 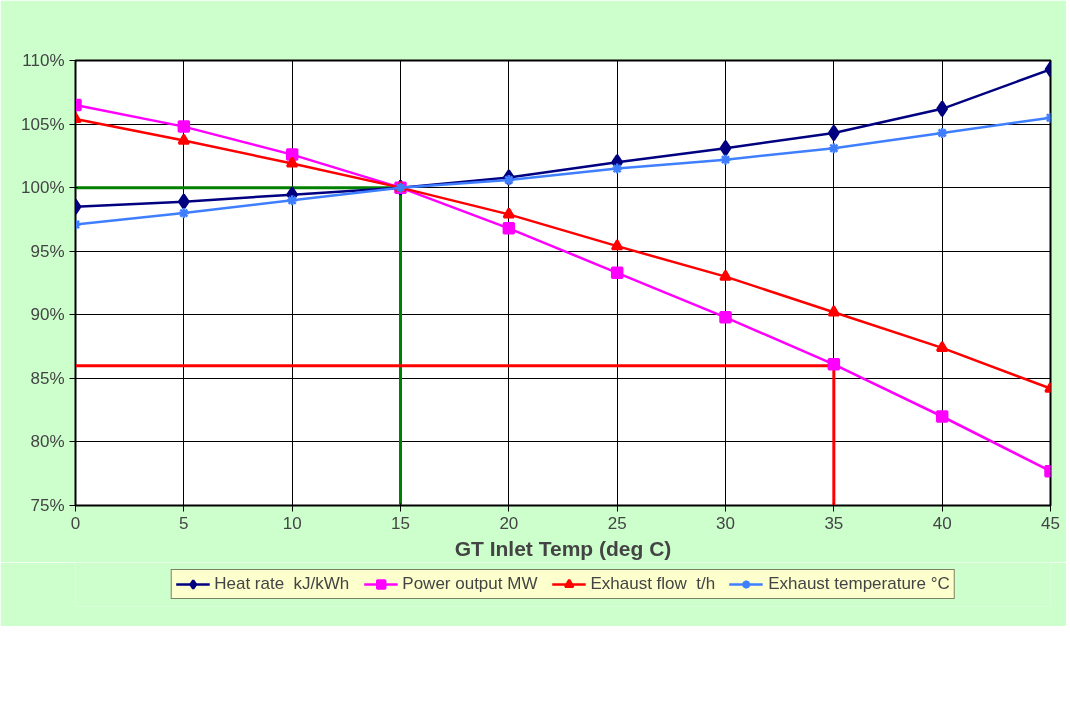 I want to click on x-tick-label: 20, so click(x=509, y=523).